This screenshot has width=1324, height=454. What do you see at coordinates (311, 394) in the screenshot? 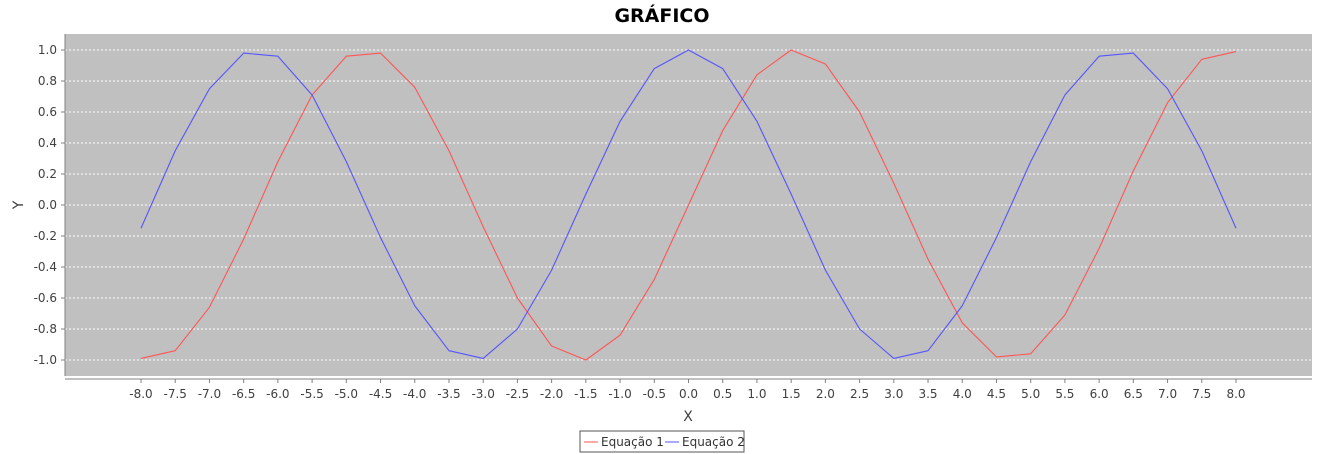
I see `x-tick-label: -5.5` at bounding box center [311, 394].